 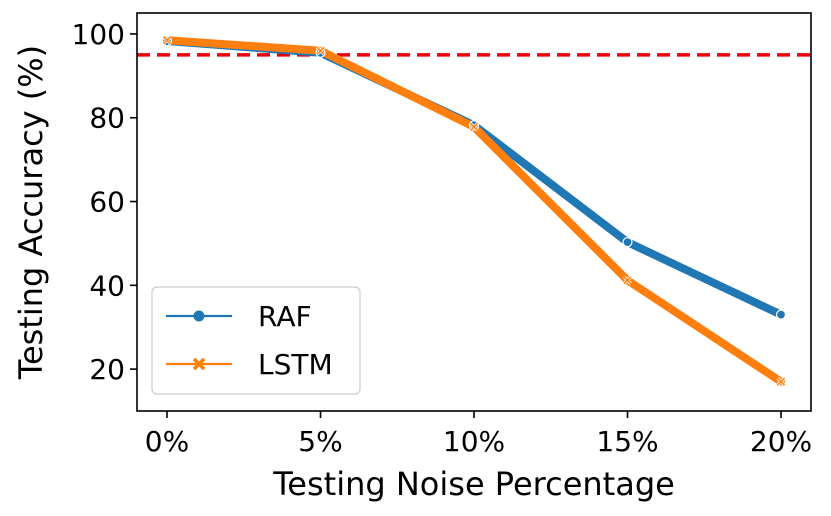 What do you see at coordinates (473, 484) in the screenshot?
I see `x-axis-label: Testing Noise Percentage` at bounding box center [473, 484].